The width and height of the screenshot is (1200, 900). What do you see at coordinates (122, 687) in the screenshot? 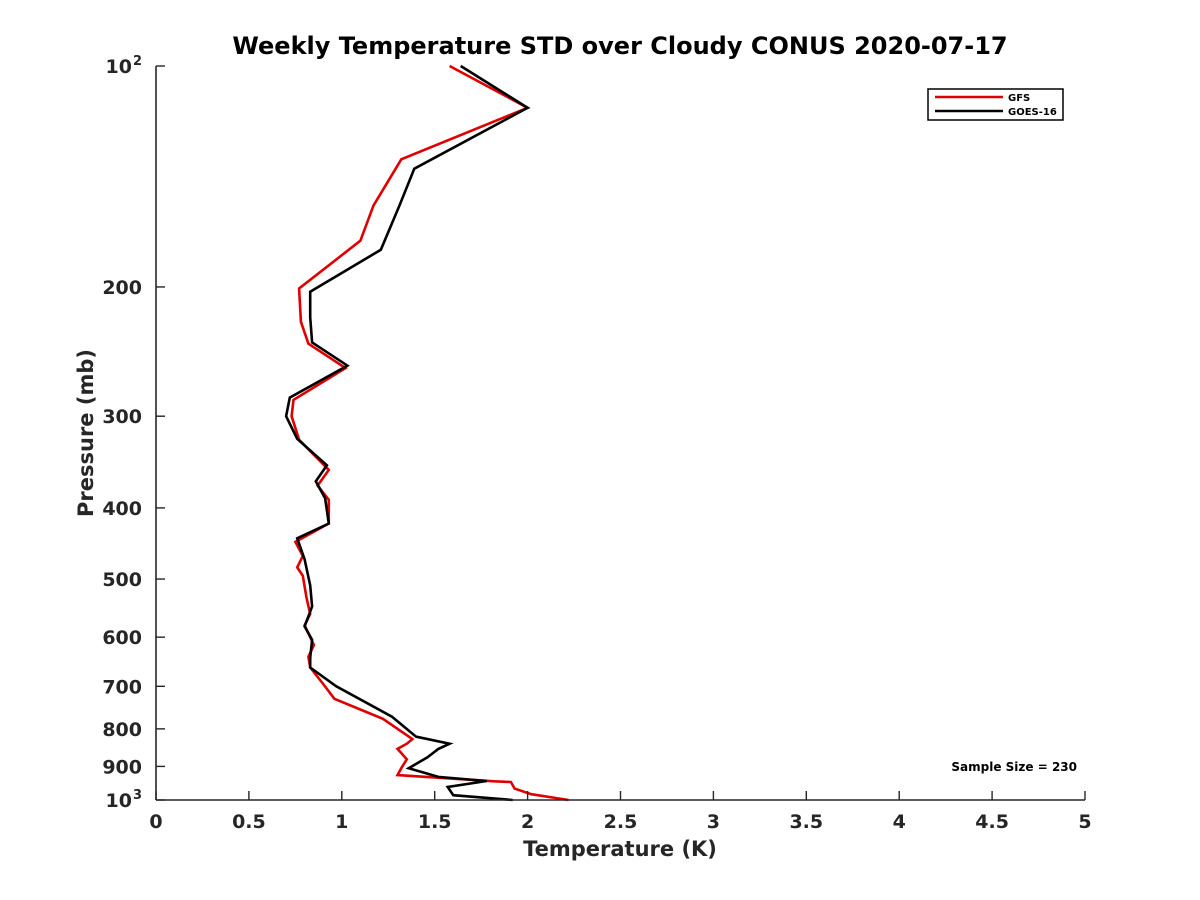
I see `y-tick-label: 700` at bounding box center [122, 687].